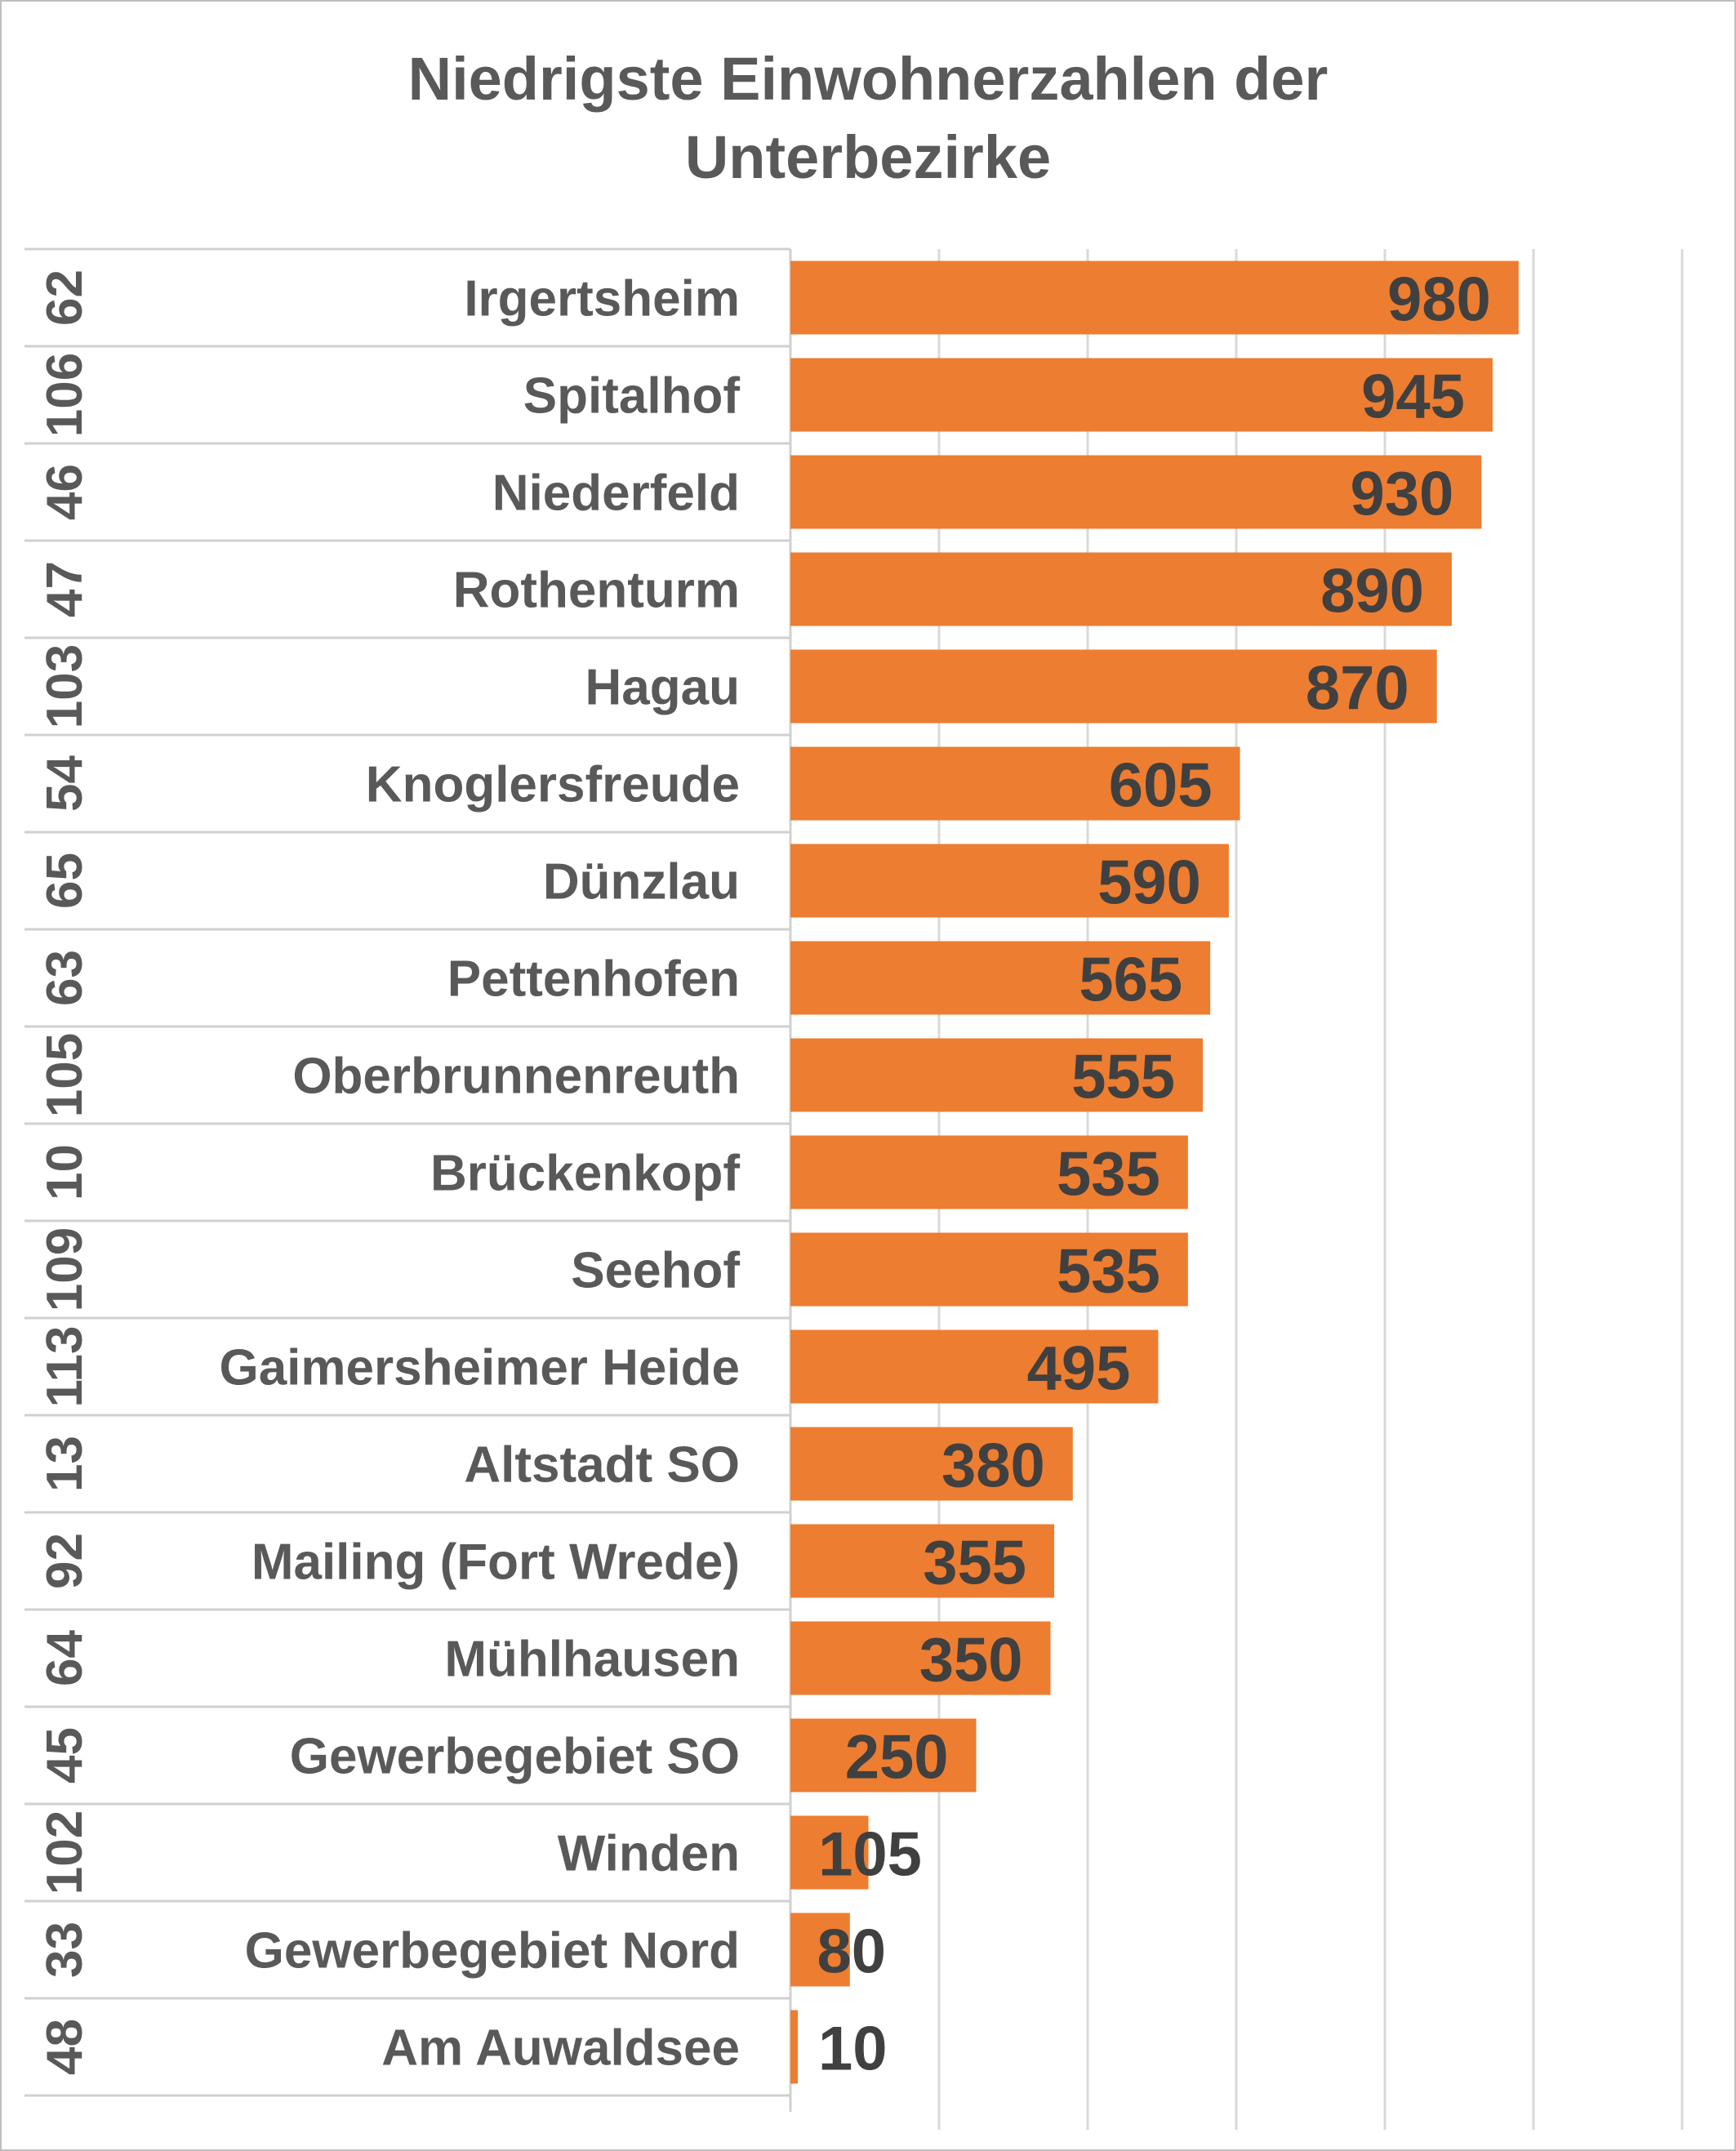  What do you see at coordinates (1439, 300) in the screenshot?
I see `data-label: 980` at bounding box center [1439, 300].